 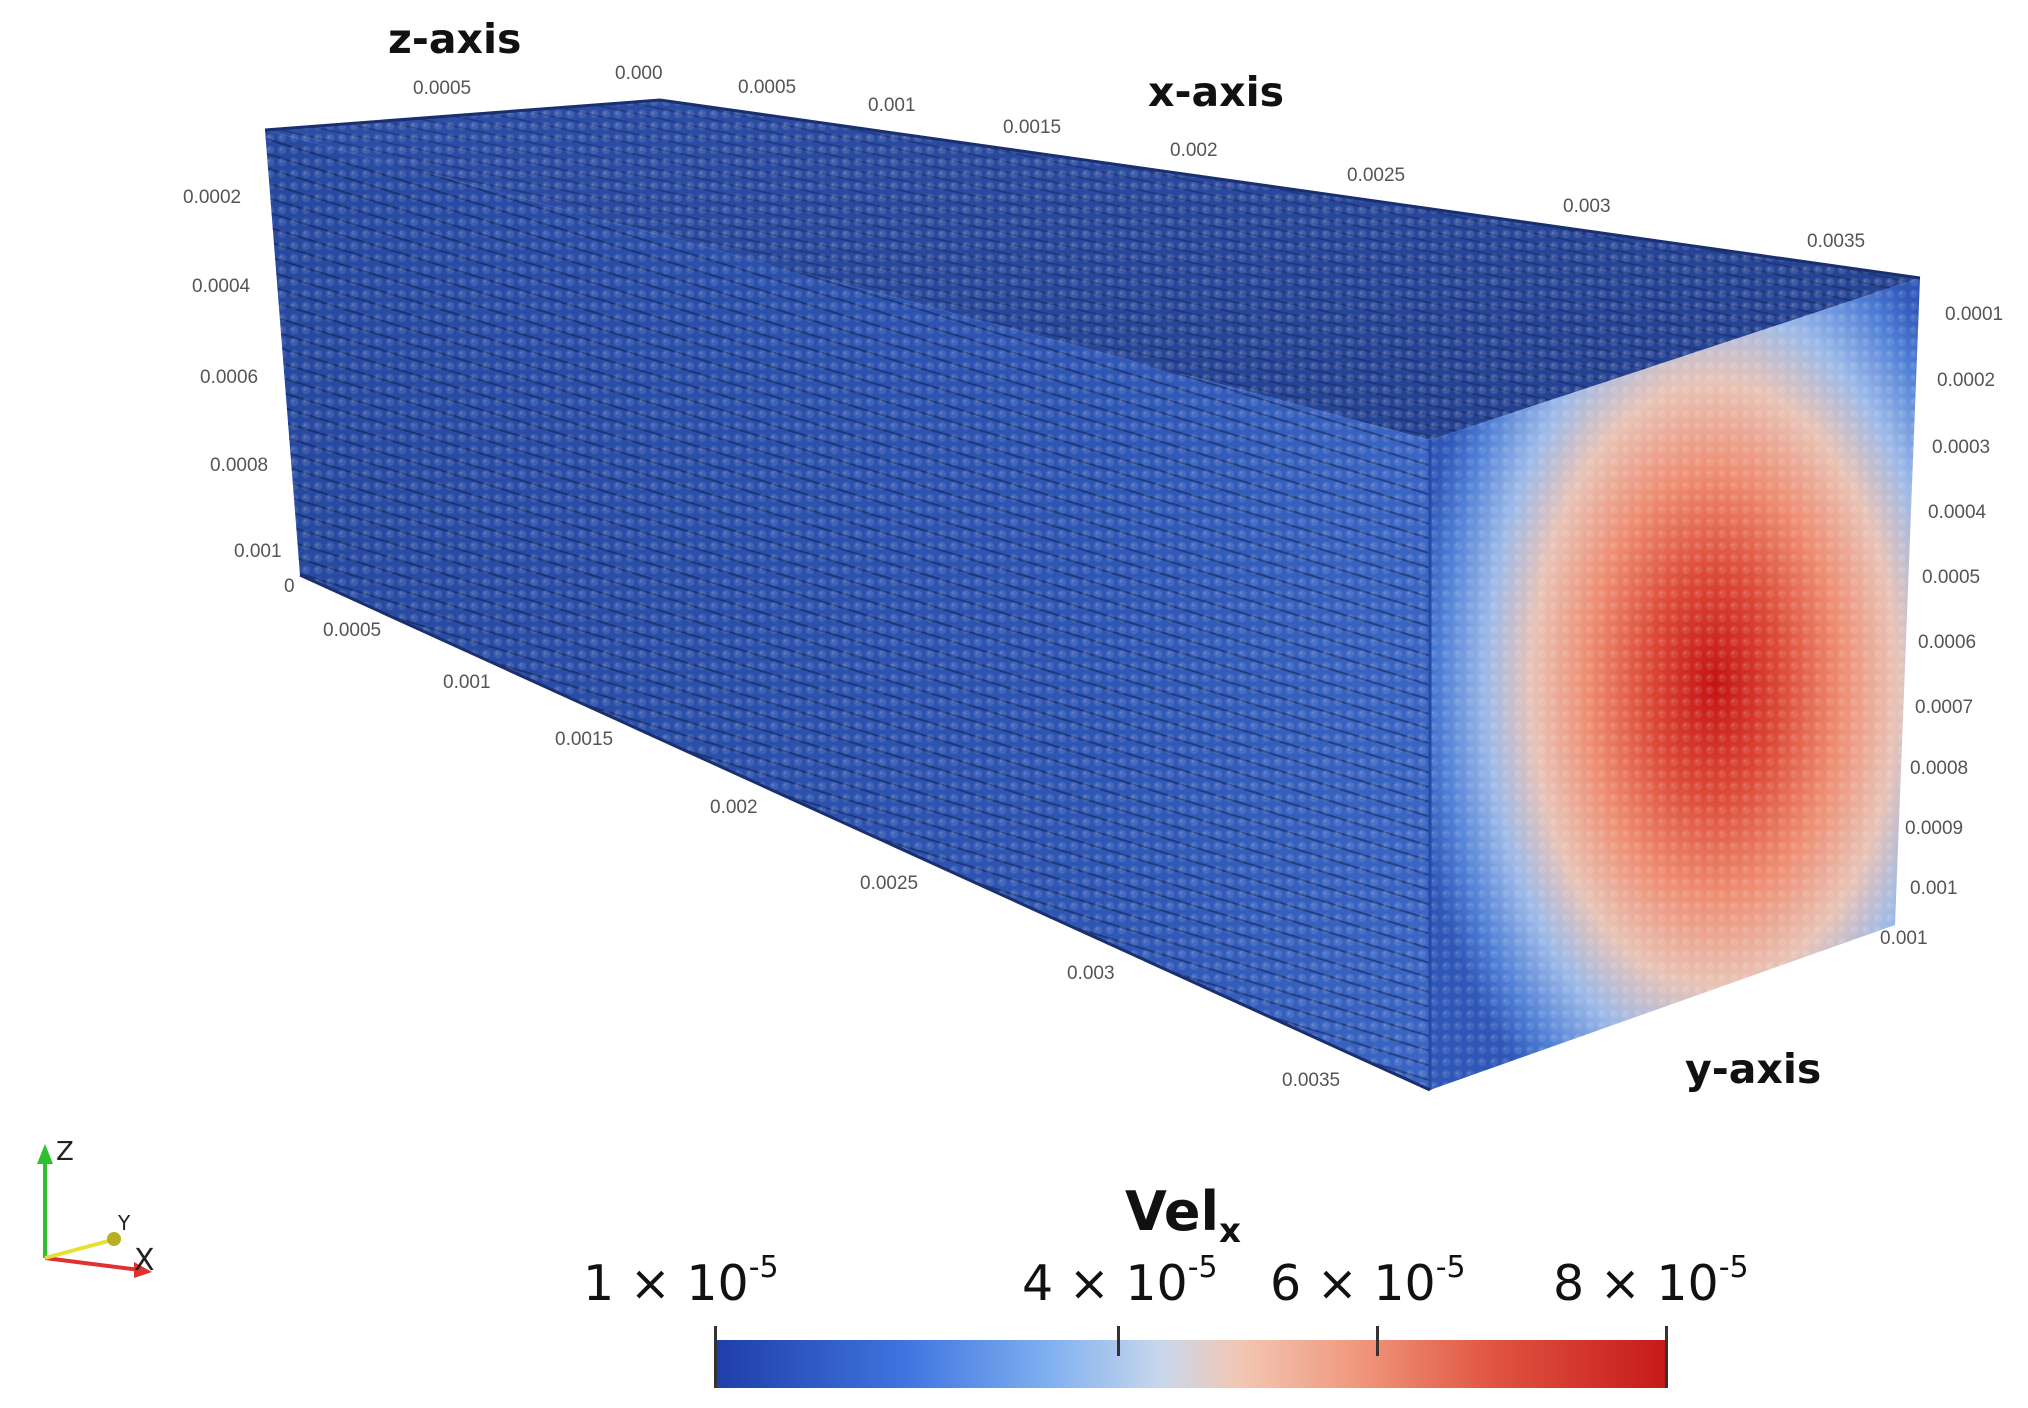 What do you see at coordinates (258, 551) in the screenshot?
I see `tick-left-z: 0.001` at bounding box center [258, 551].